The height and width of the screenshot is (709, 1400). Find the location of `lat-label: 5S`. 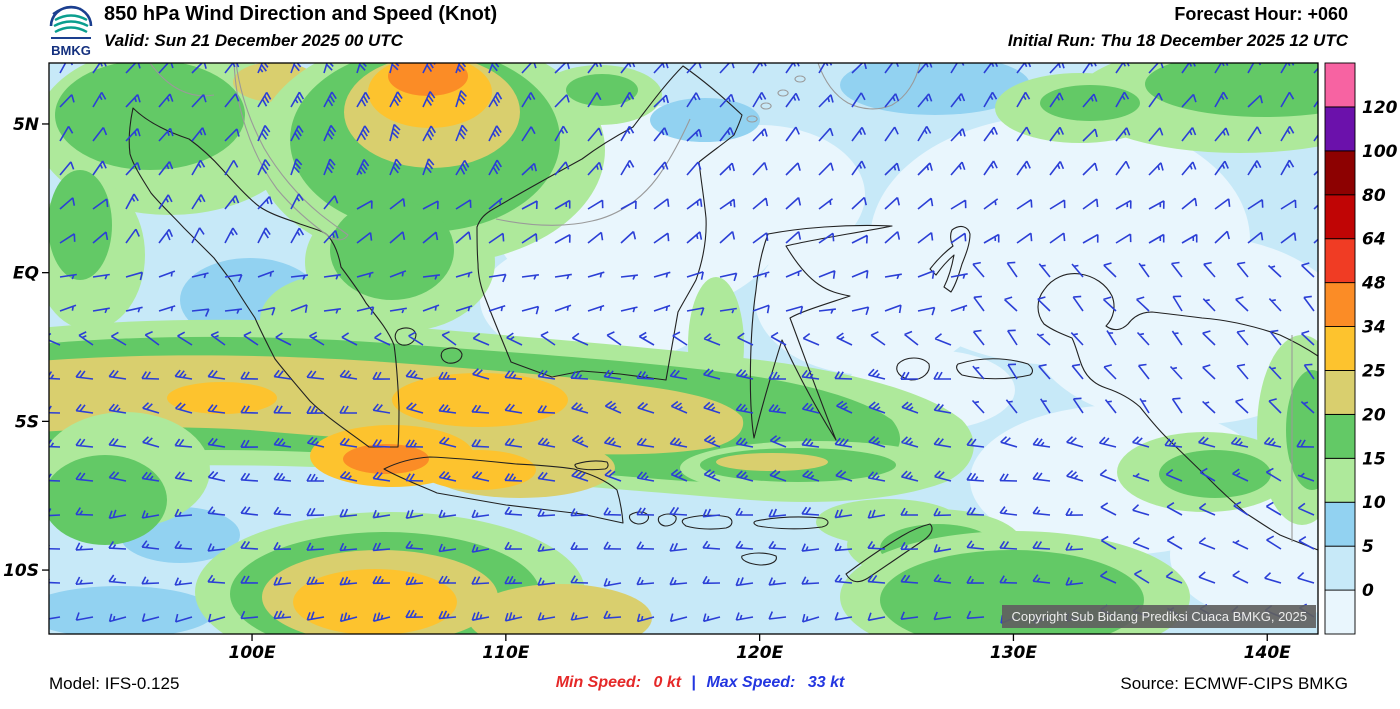

lat-label: 5S is located at coordinates (27, 422).